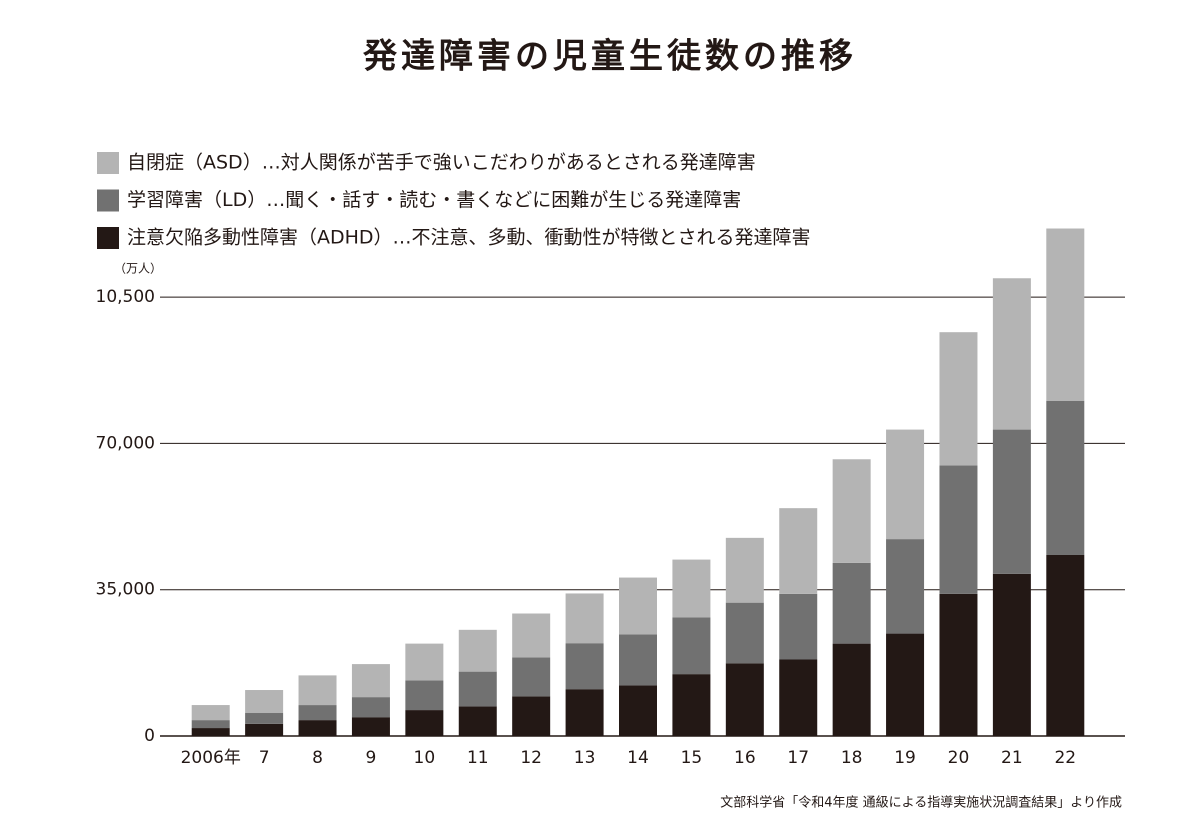 The image size is (1200, 840). Describe the element at coordinates (469, 238) in the screenshot. I see `legend-label: 注意欠陥多動性障害（ADHD）…不注意、多動、衝動性が特徴とされる発達障害` at that location.